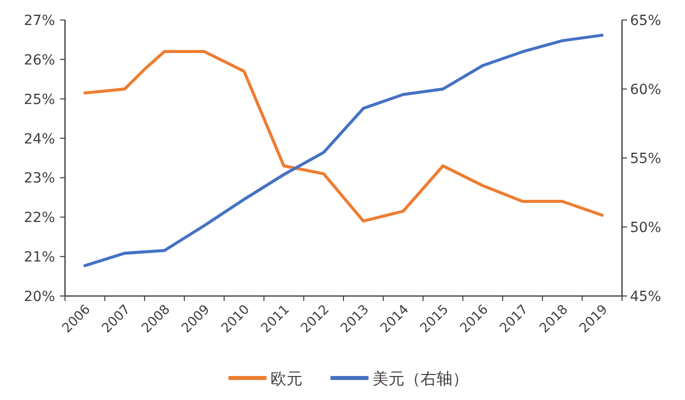 Image resolution: width=685 pixels, height=400 pixels. I want to click on y-tick-label: 21%, so click(39, 258).